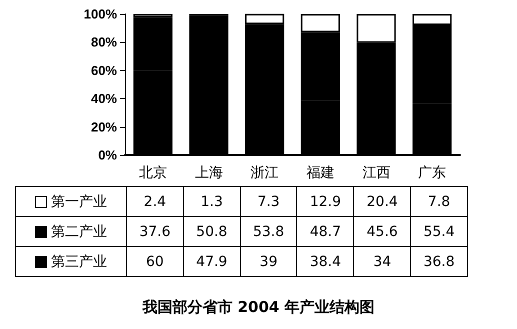 The width and height of the screenshot is (517, 329). What do you see at coordinates (155, 261) in the screenshot?
I see `data-label: 60` at bounding box center [155, 261].